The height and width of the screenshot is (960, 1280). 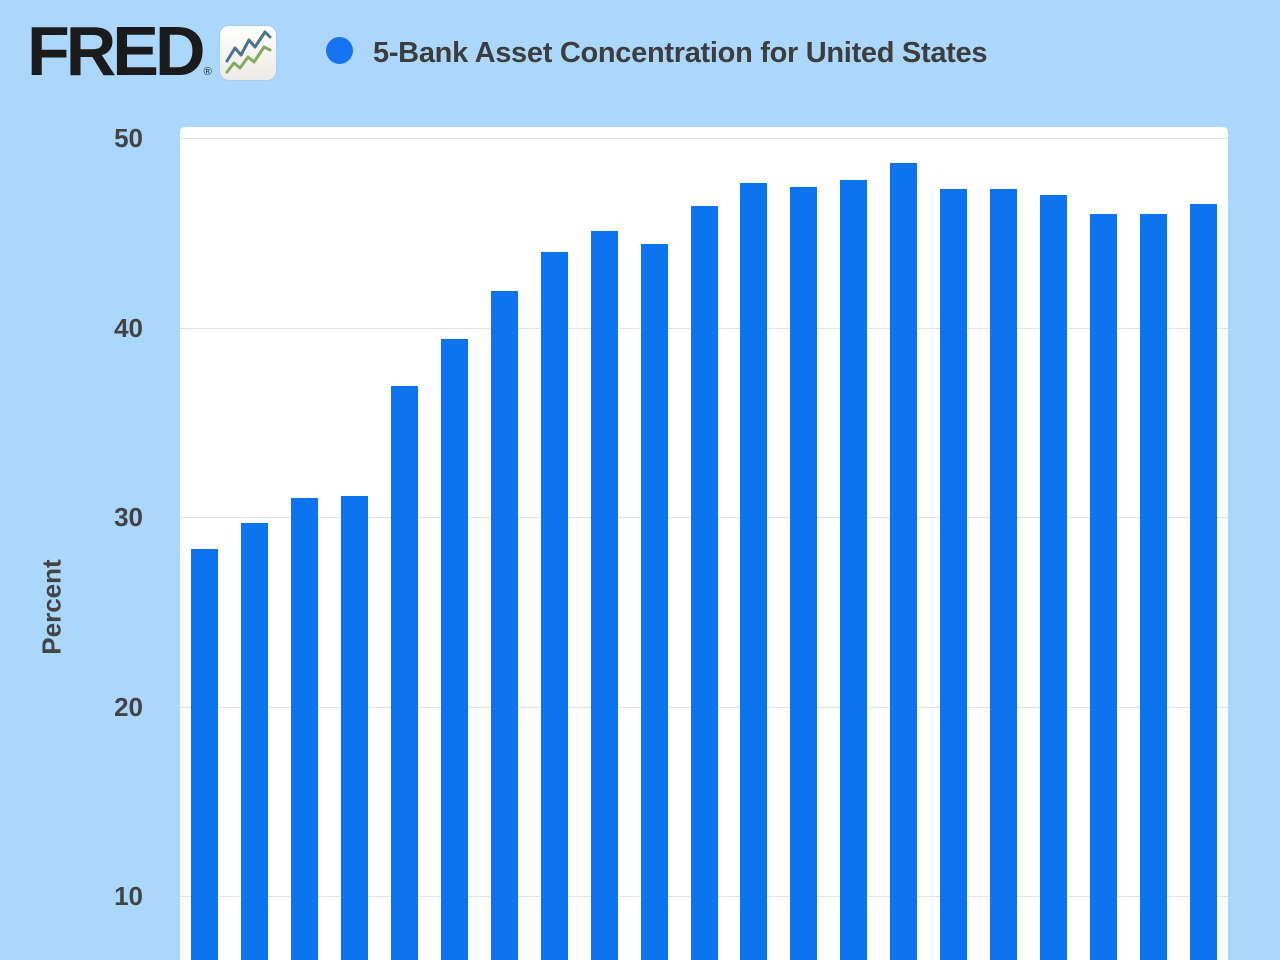 What do you see at coordinates (116, 51) in the screenshot?
I see `fred-logo-text: FRED` at bounding box center [116, 51].